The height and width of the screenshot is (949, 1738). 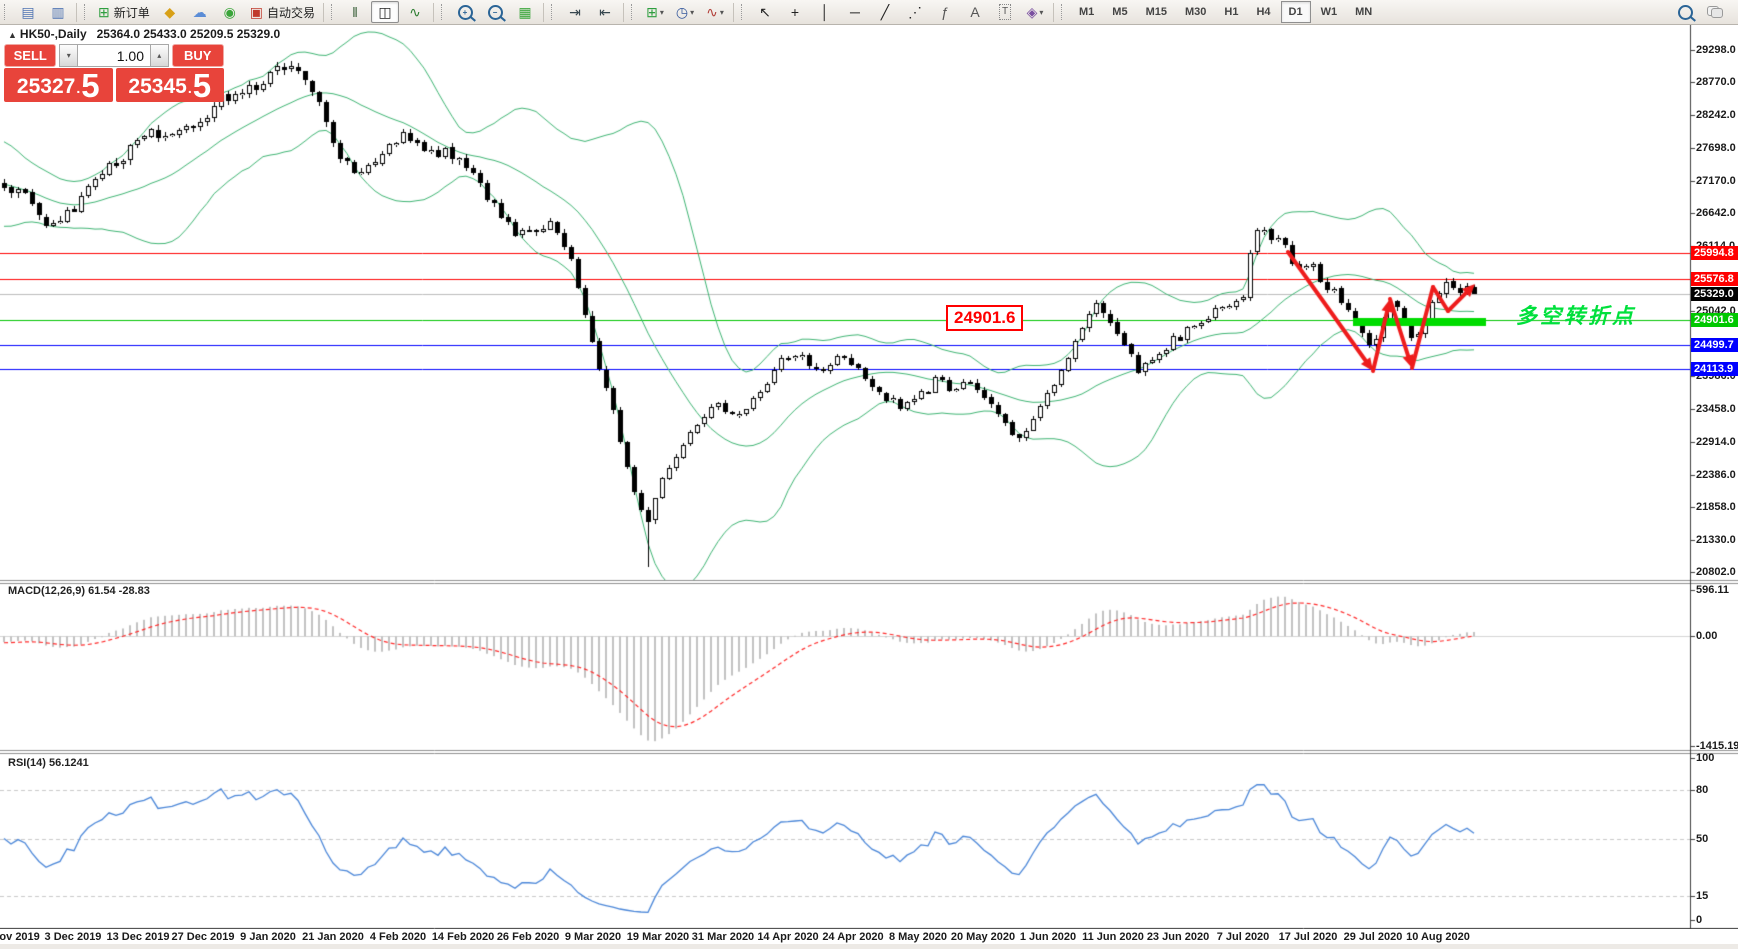 What do you see at coordinates (20, 937) in the screenshot?
I see `date-tick-label: 21 Nov 2019` at bounding box center [20, 937].